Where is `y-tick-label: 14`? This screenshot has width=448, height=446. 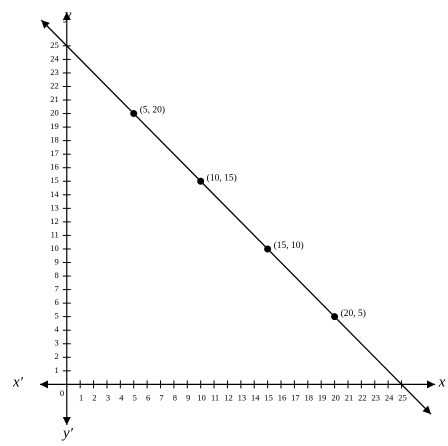
y-tick-label: 14 is located at coordinates (54, 194).